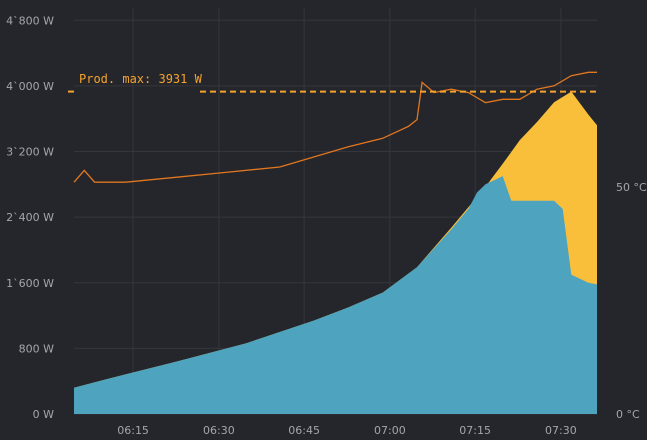 The height and width of the screenshot is (440, 647). Describe the element at coordinates (36, 348) in the screenshot. I see `y-tick-label: 800 W` at that location.